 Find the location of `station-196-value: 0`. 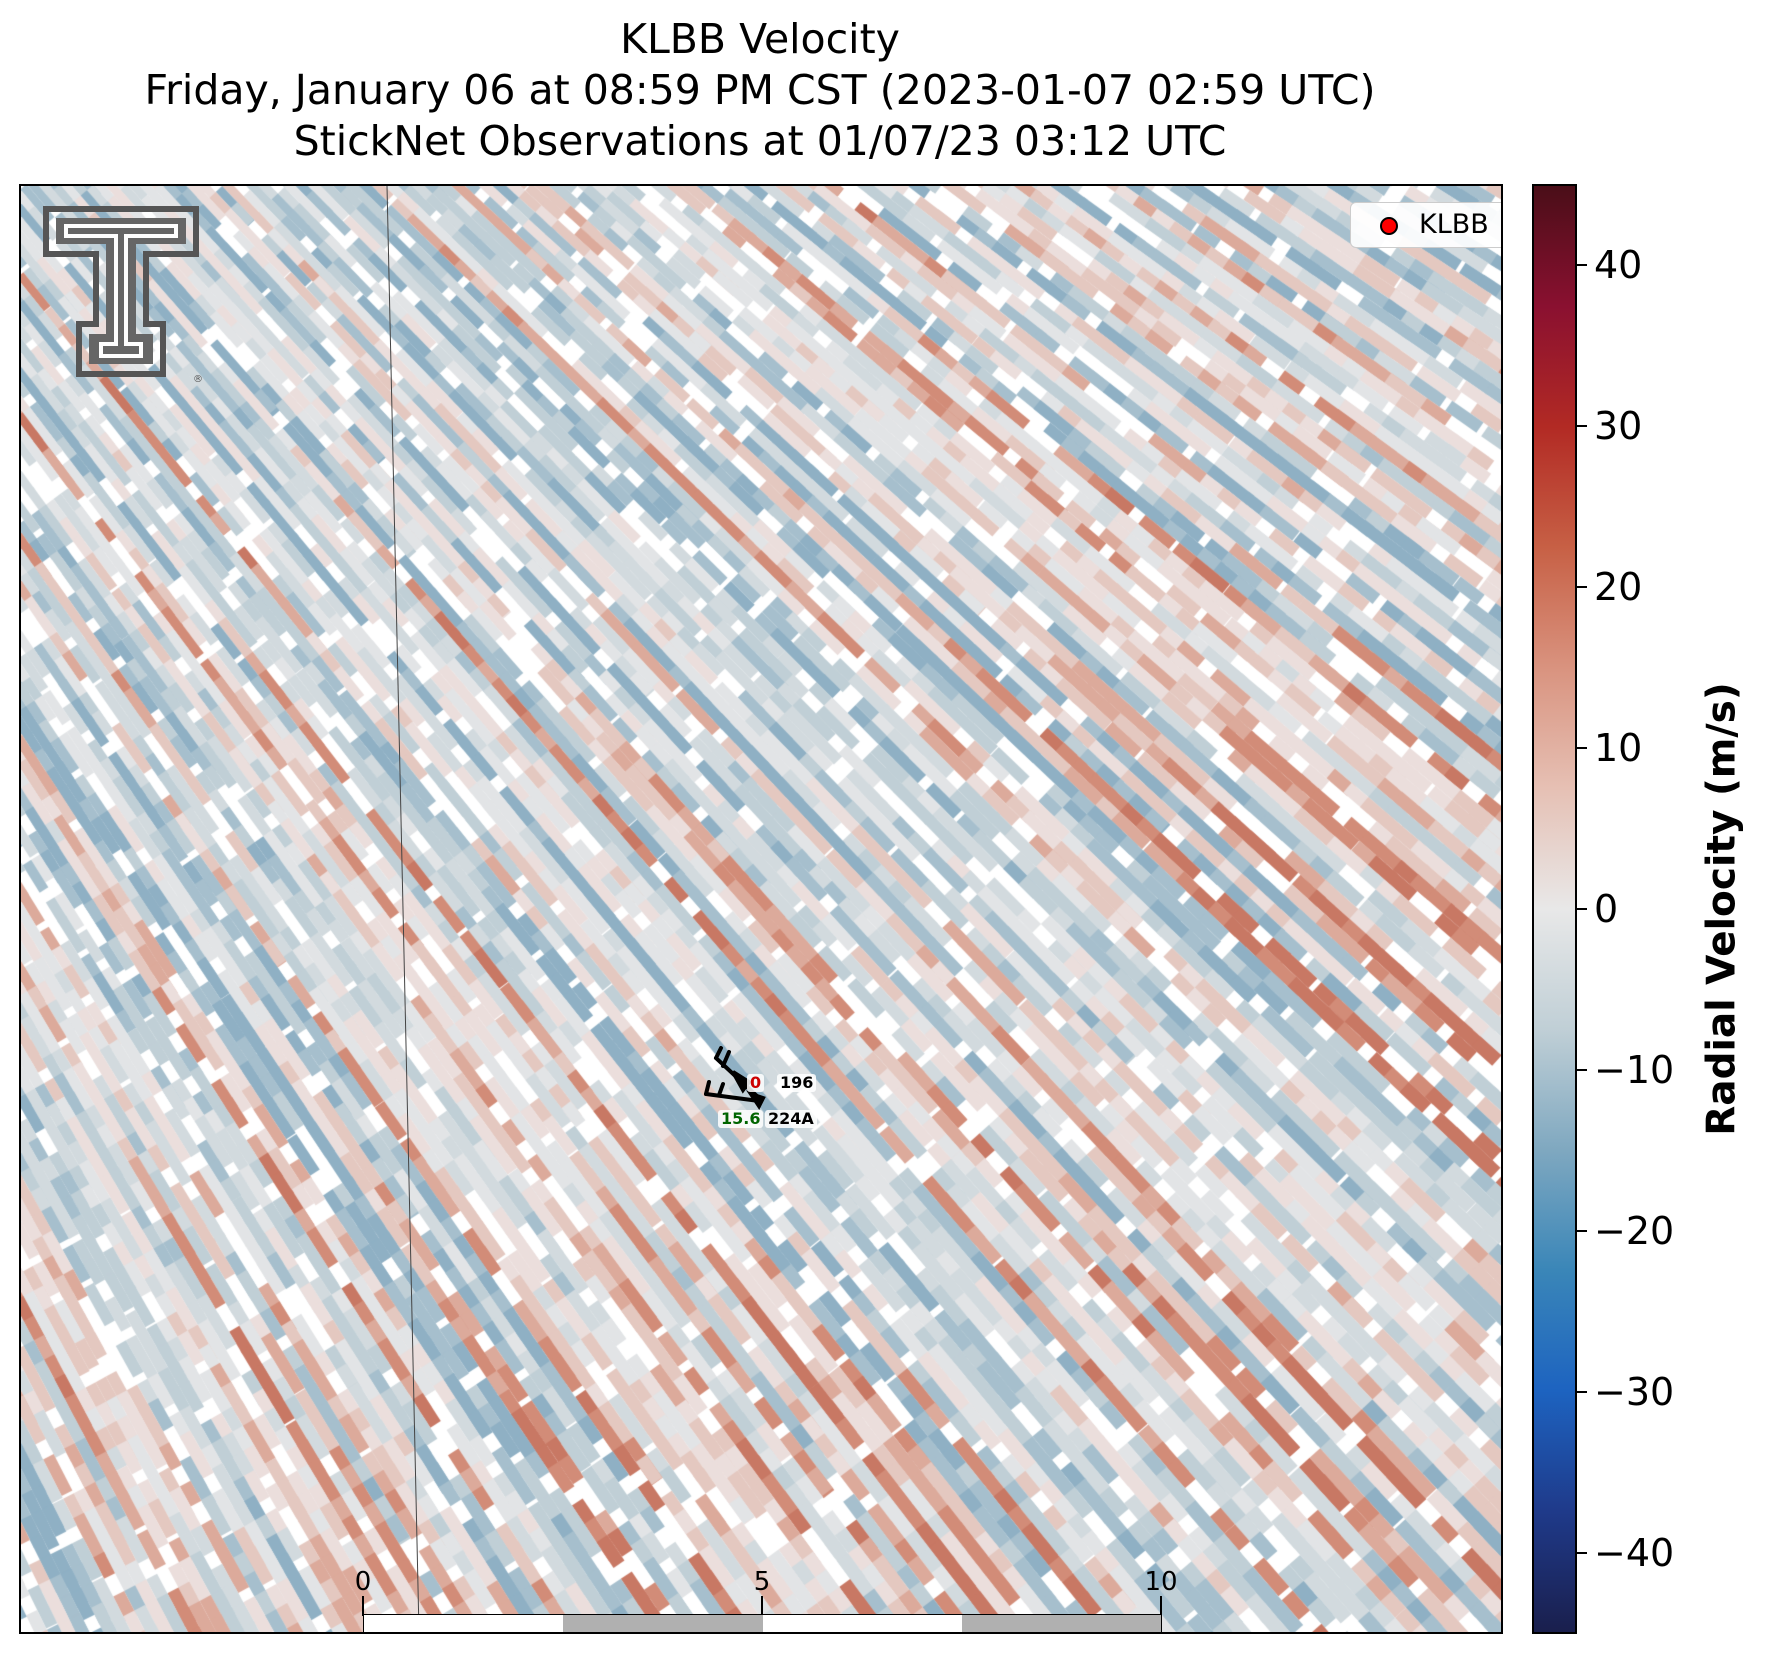

station-196-value: 0 is located at coordinates (756, 1083).